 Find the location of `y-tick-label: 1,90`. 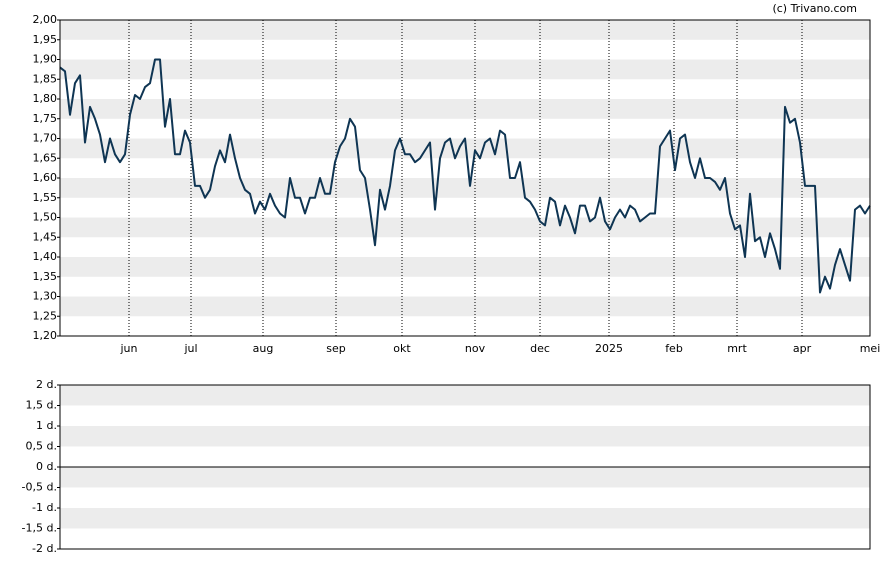

y-tick-label: 1,90 is located at coordinates (45, 59).